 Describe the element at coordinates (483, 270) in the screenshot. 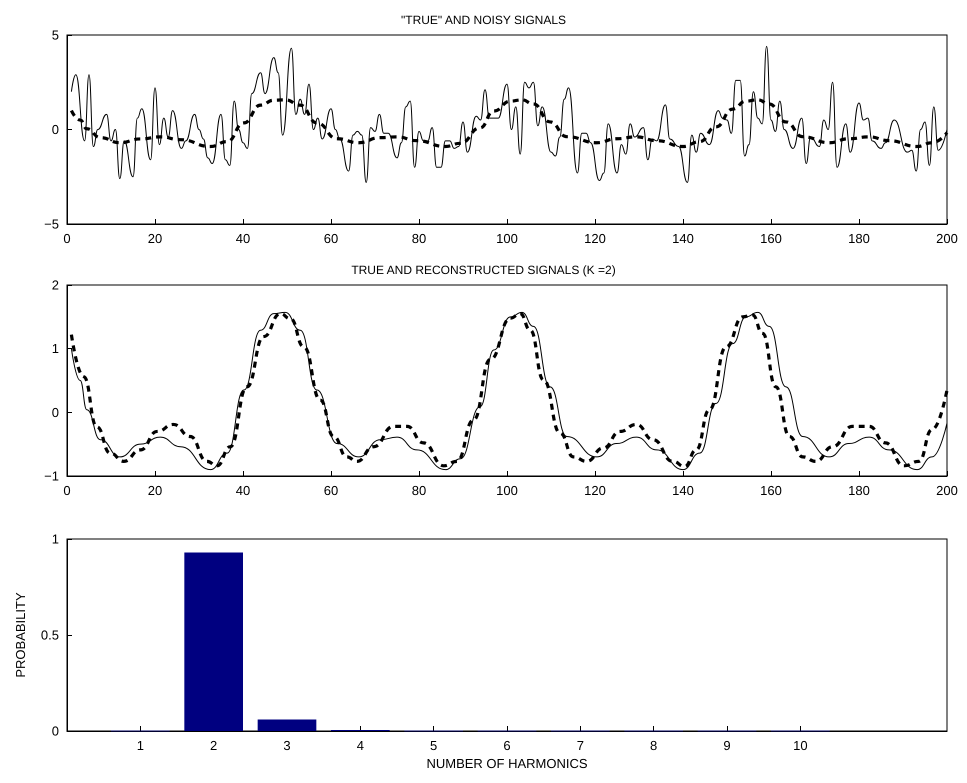

I see `chart-title: TRUE AND RECONSTRUCTED SIGNALS (K =2)` at that location.